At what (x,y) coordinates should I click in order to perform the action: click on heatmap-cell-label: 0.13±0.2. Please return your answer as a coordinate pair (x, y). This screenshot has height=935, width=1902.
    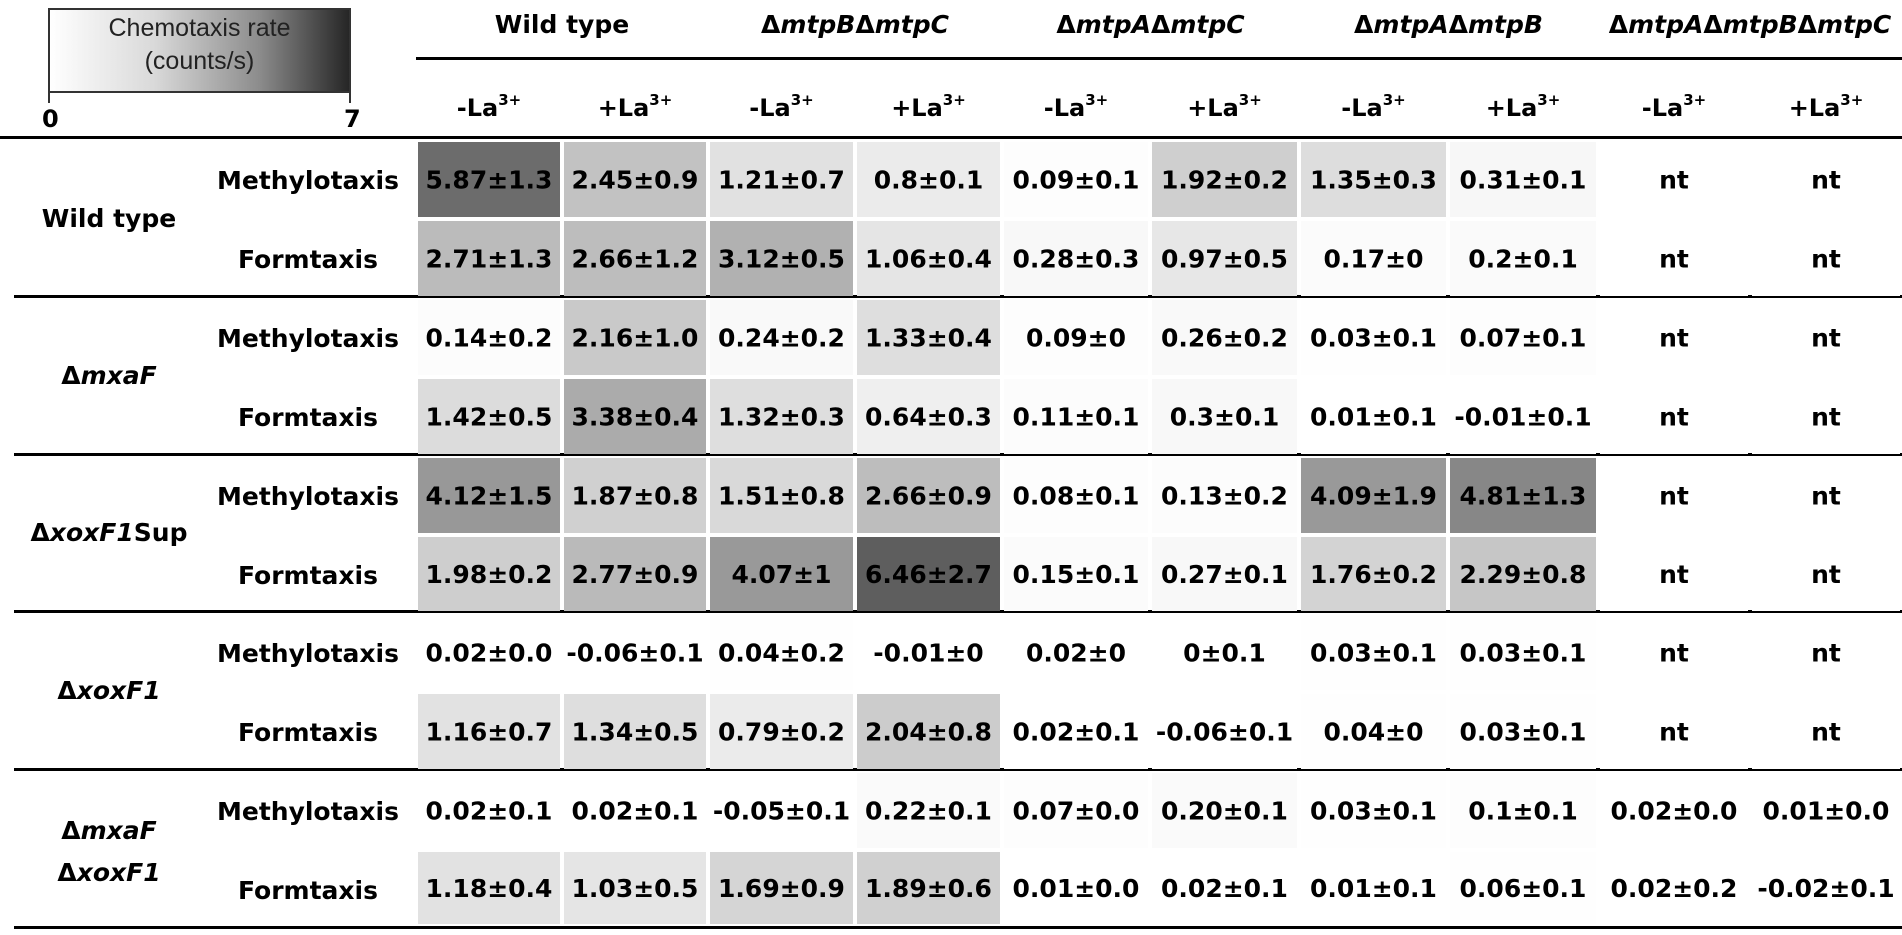
    Looking at the image, I should click on (1224, 496).